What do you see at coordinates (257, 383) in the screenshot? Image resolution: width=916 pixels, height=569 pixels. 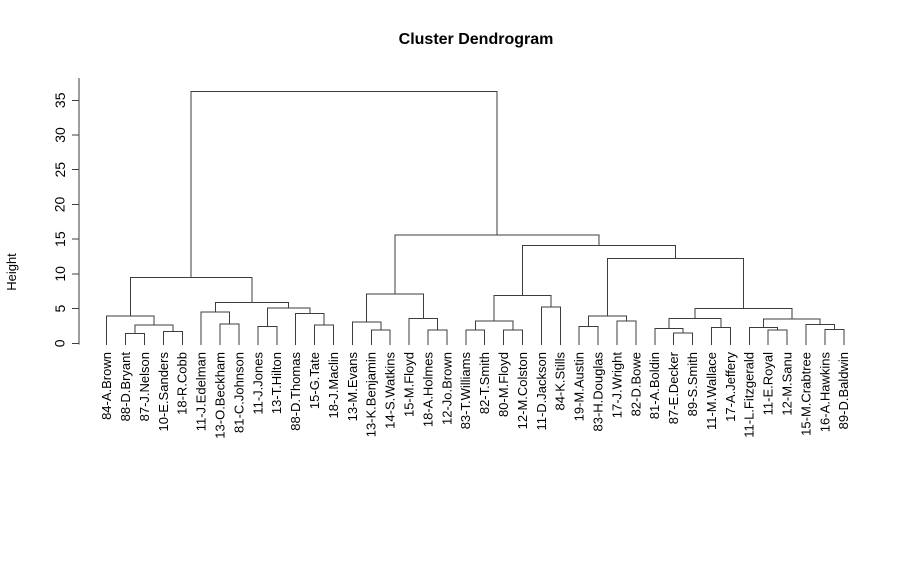 I see `leaf-label: 11-J.Jones` at bounding box center [257, 383].